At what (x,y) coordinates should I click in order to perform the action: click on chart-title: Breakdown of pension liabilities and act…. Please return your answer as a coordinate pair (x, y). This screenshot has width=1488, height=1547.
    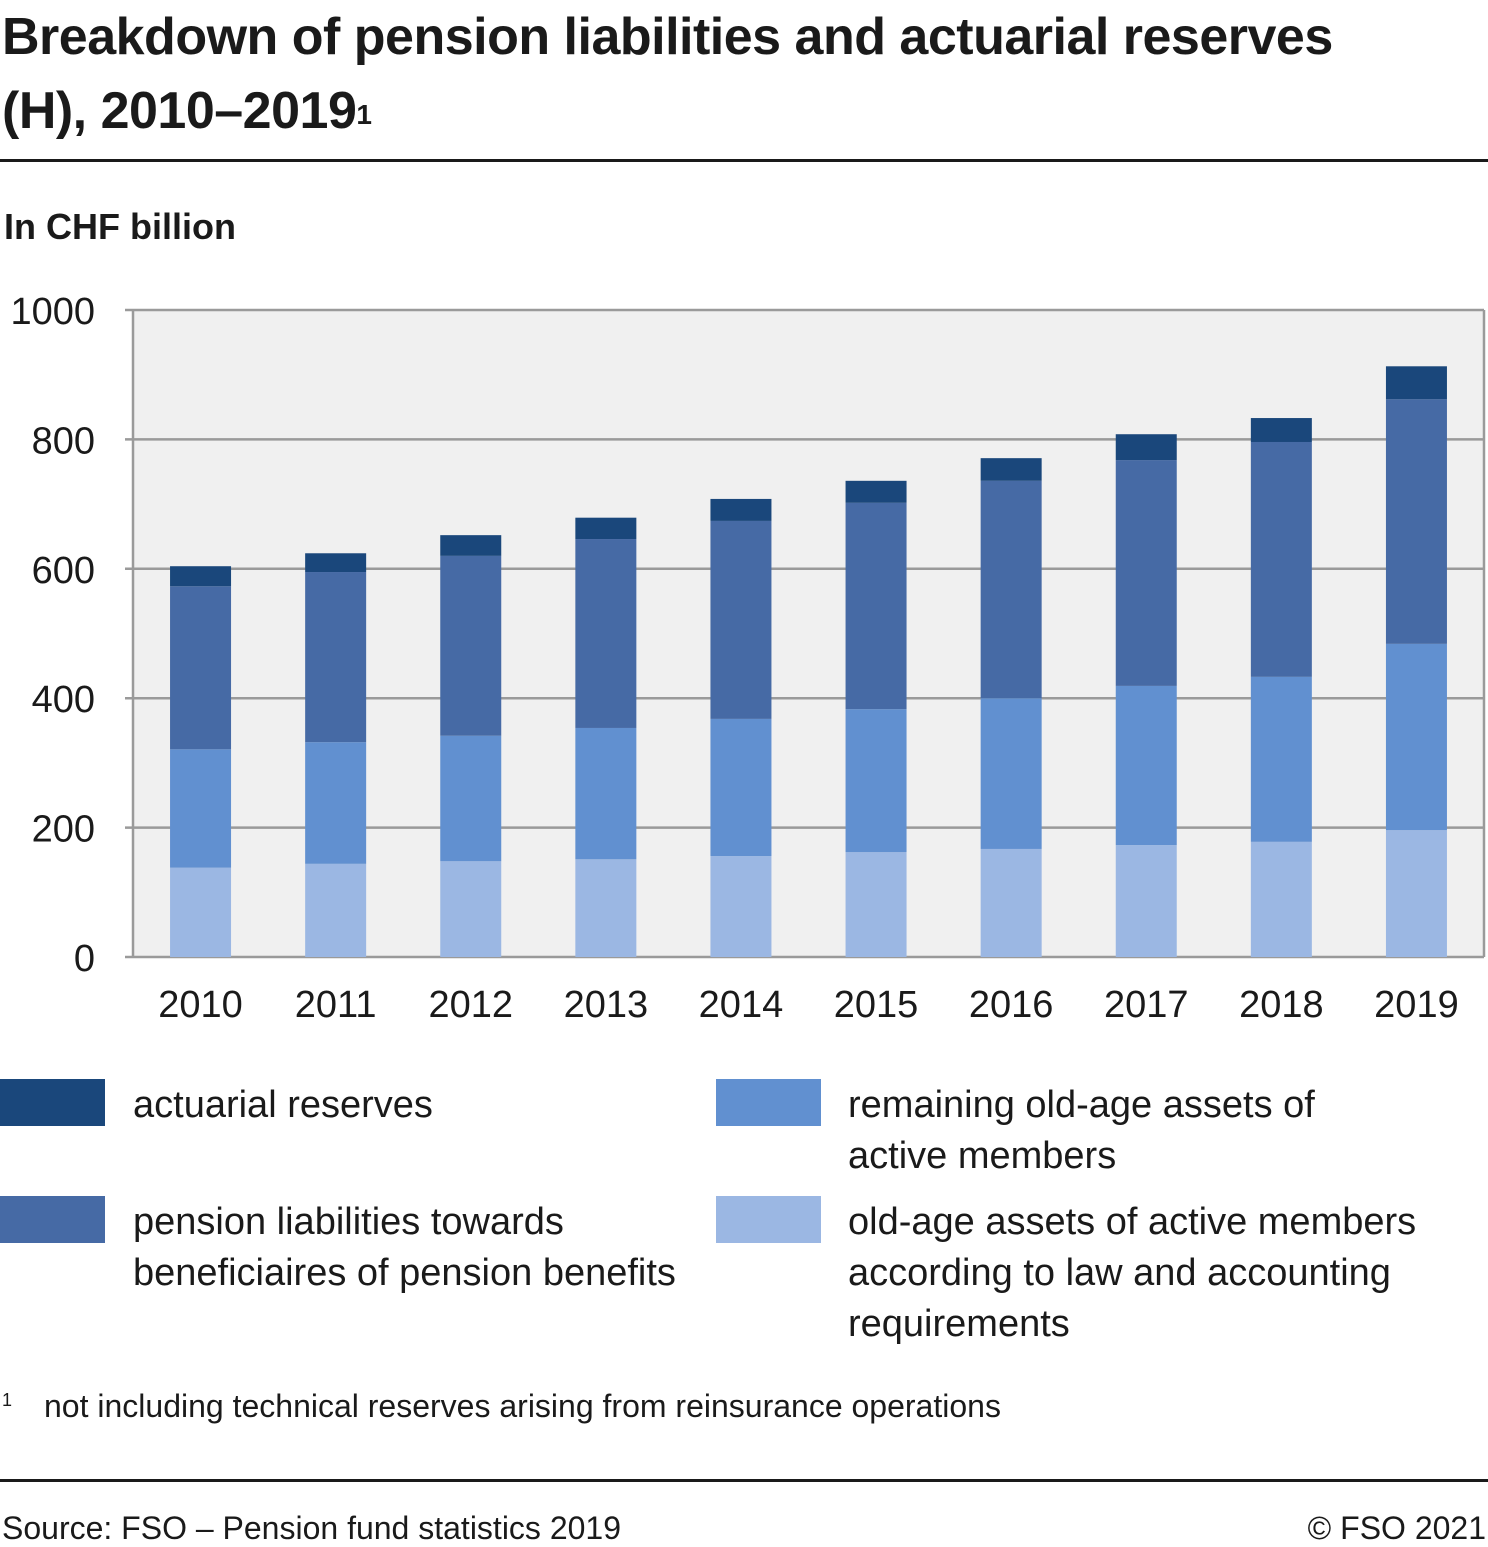
    Looking at the image, I should click on (702, 74).